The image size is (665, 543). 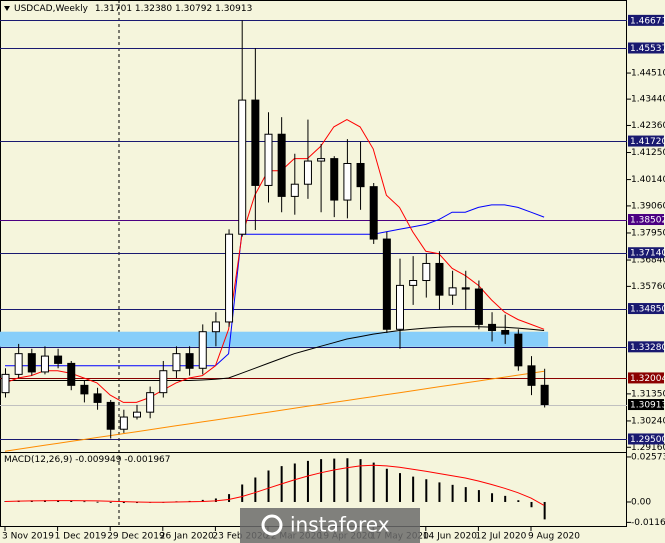 What do you see at coordinates (648, 100) in the screenshot?
I see `y-tick-label: 1.43440` at bounding box center [648, 100].